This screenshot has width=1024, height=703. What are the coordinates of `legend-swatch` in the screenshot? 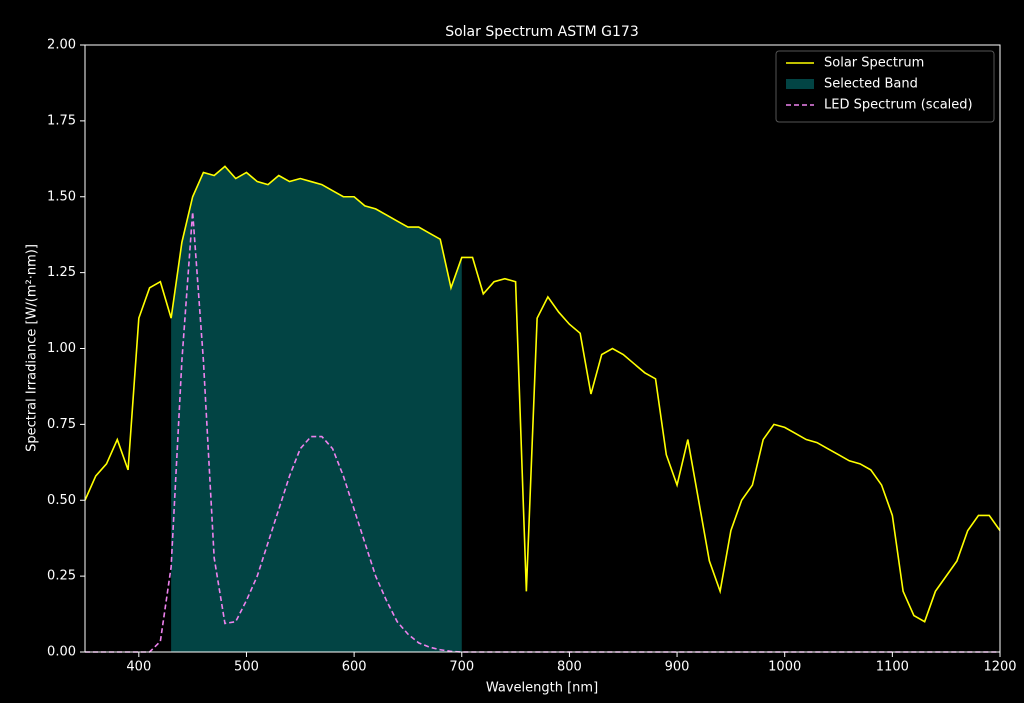 It's located at (800, 84).